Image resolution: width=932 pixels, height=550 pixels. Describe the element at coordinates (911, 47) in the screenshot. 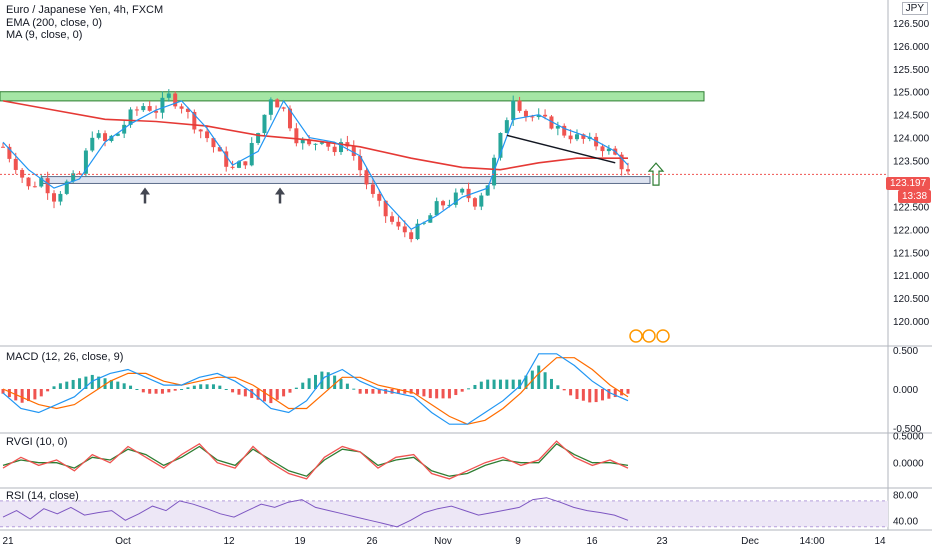

I see `price-tick-label: 126.000` at that location.